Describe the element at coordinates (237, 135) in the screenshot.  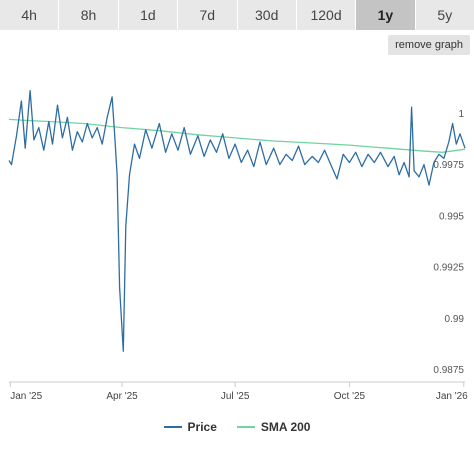
I see `sma-200-line` at that location.